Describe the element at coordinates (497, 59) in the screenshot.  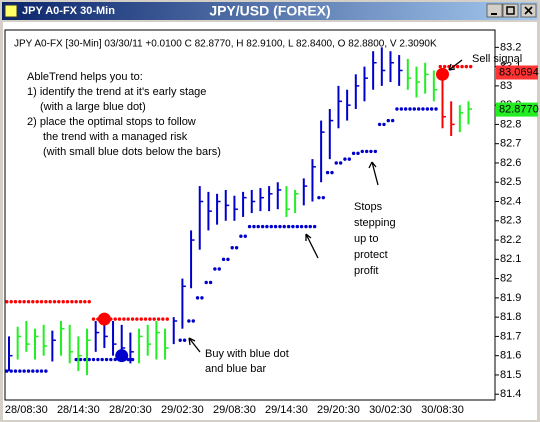
I see `annotation-sell: Sell signal` at that location.